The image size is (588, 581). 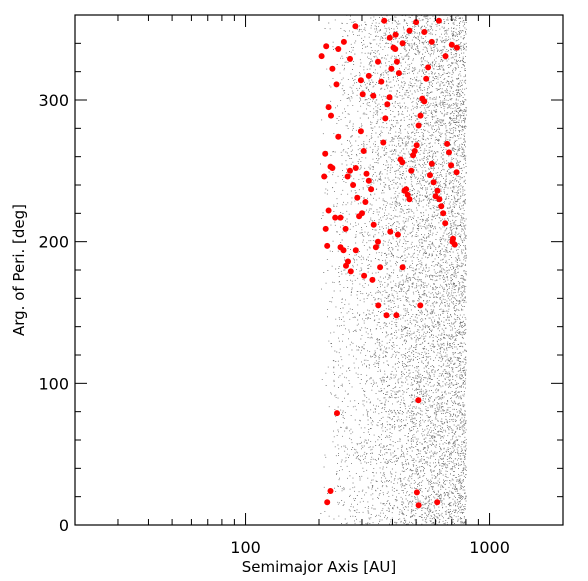 What do you see at coordinates (53, 383) in the screenshot?
I see `y-tick-label: 100` at bounding box center [53, 383].